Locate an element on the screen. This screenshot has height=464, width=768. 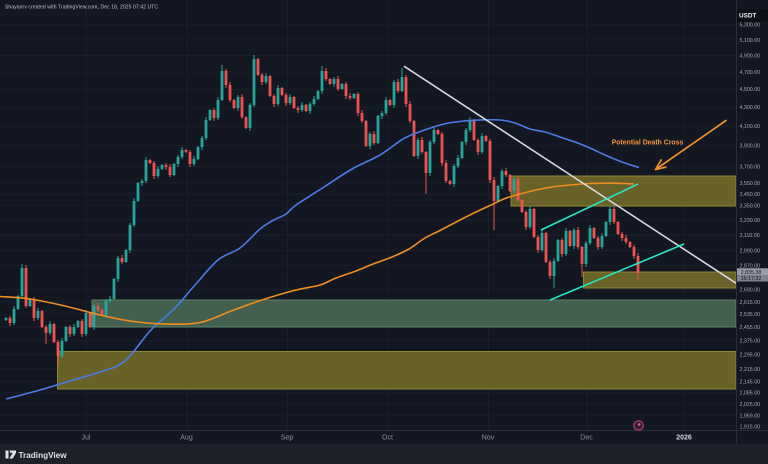
svg-text: 5,300.00 is located at coordinates (750, 26).